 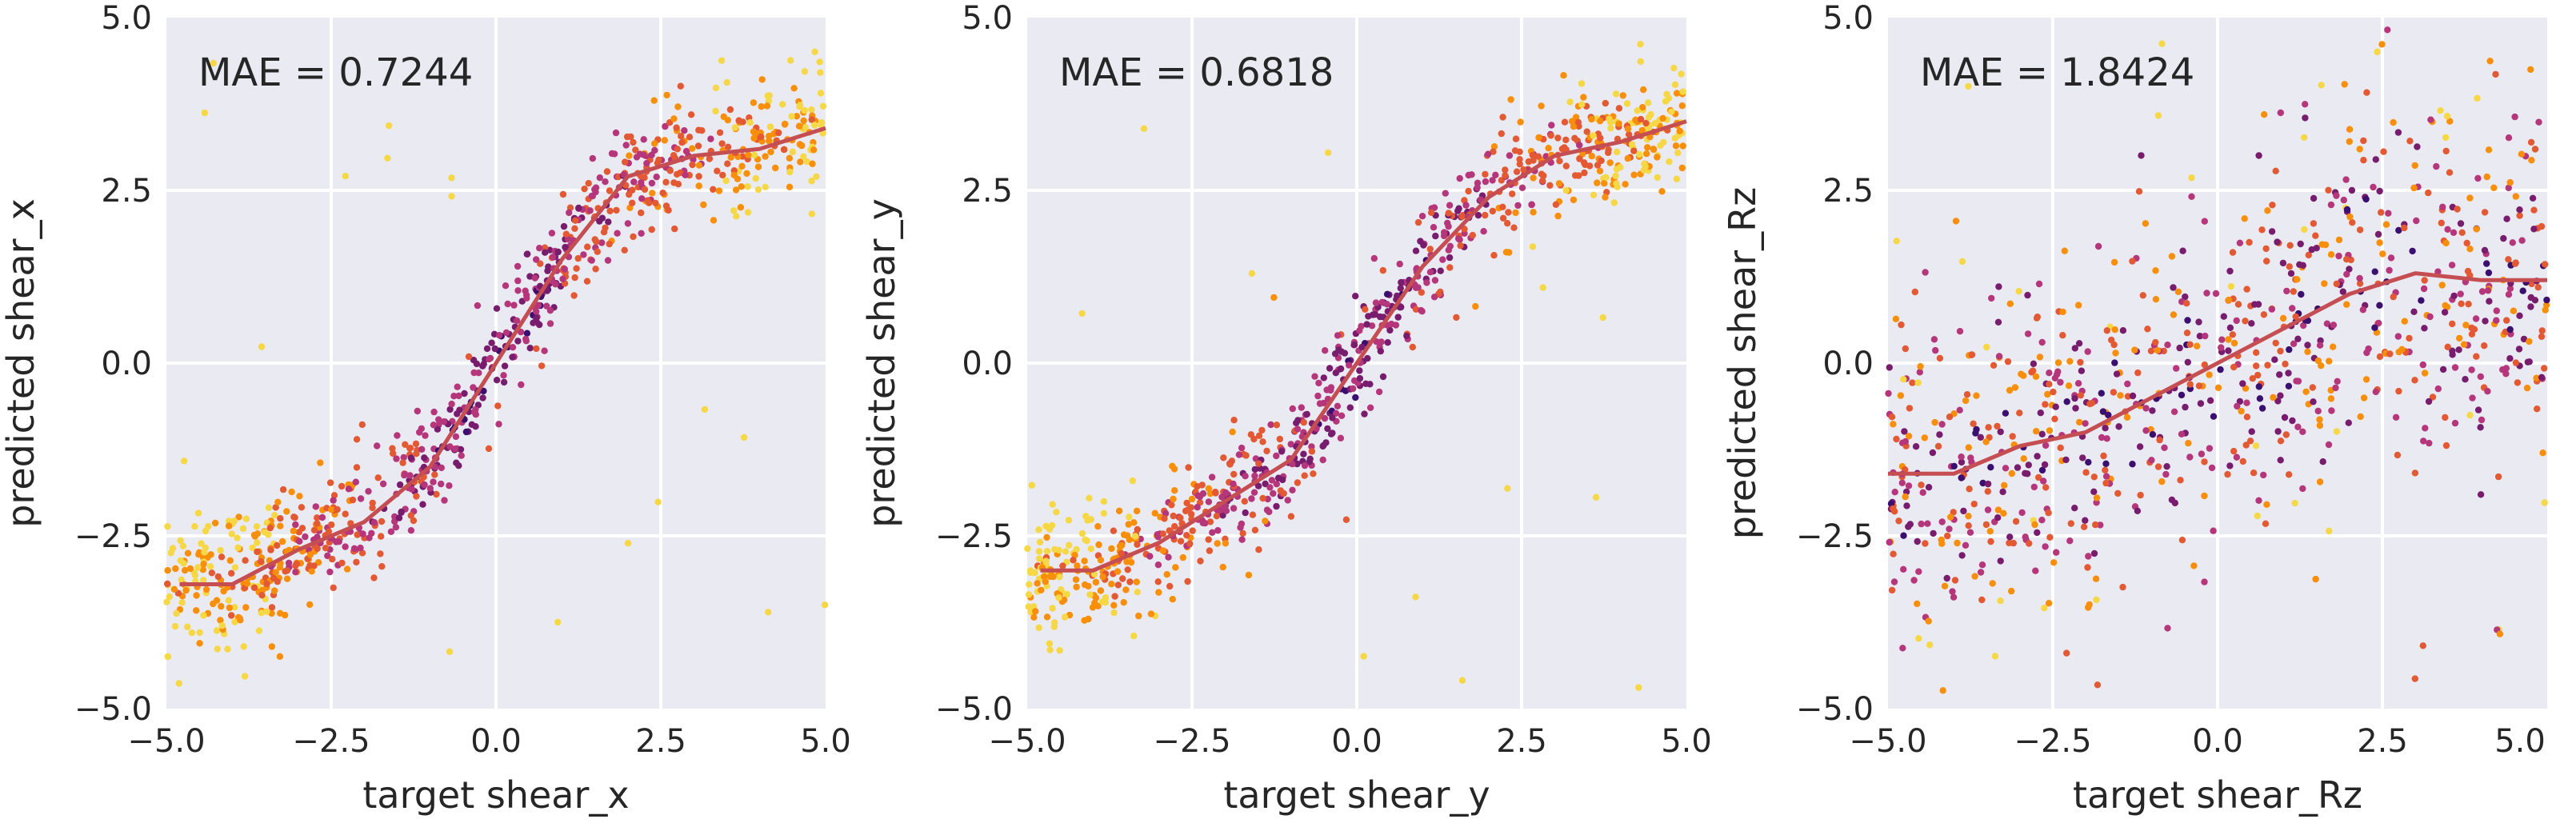 What do you see at coordinates (2217, 741) in the screenshot?
I see `x-tick-label: 0.0` at bounding box center [2217, 741].